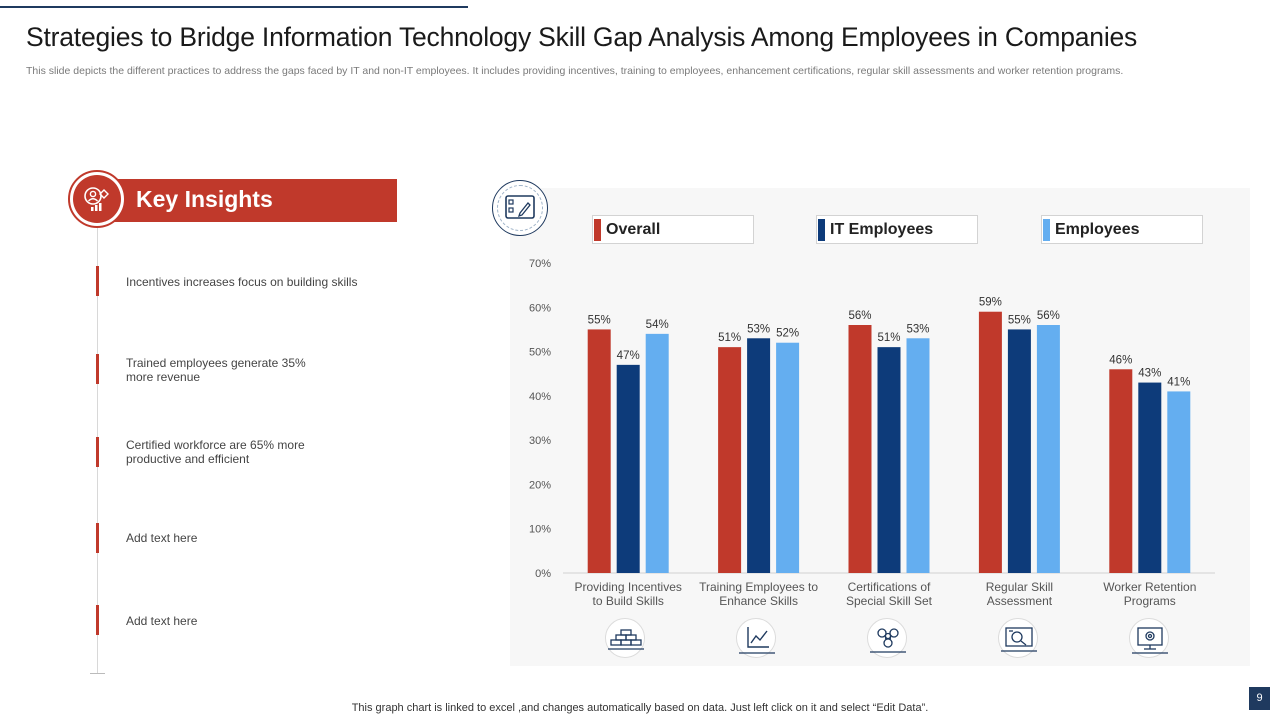 The image size is (1280, 720). I want to click on data-label: 59%, so click(990, 303).